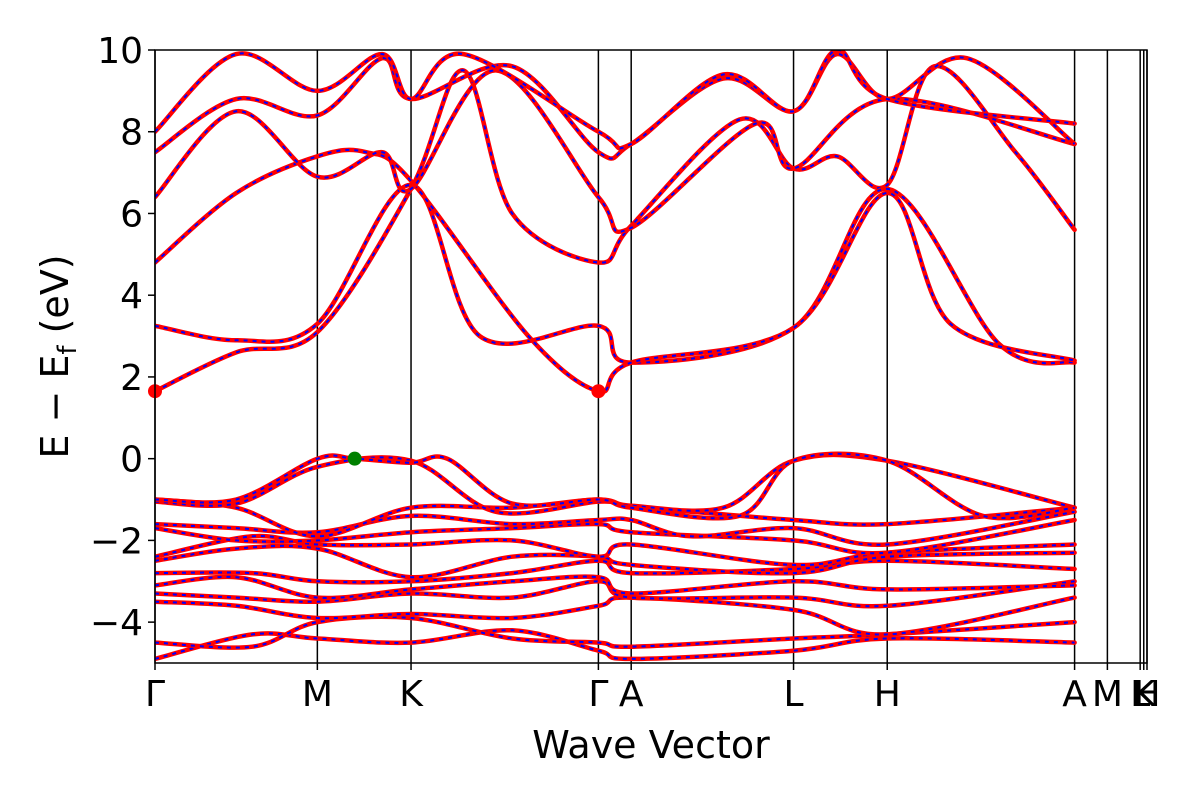  I want to click on x-tick-label-0: Γ, so click(155, 694).